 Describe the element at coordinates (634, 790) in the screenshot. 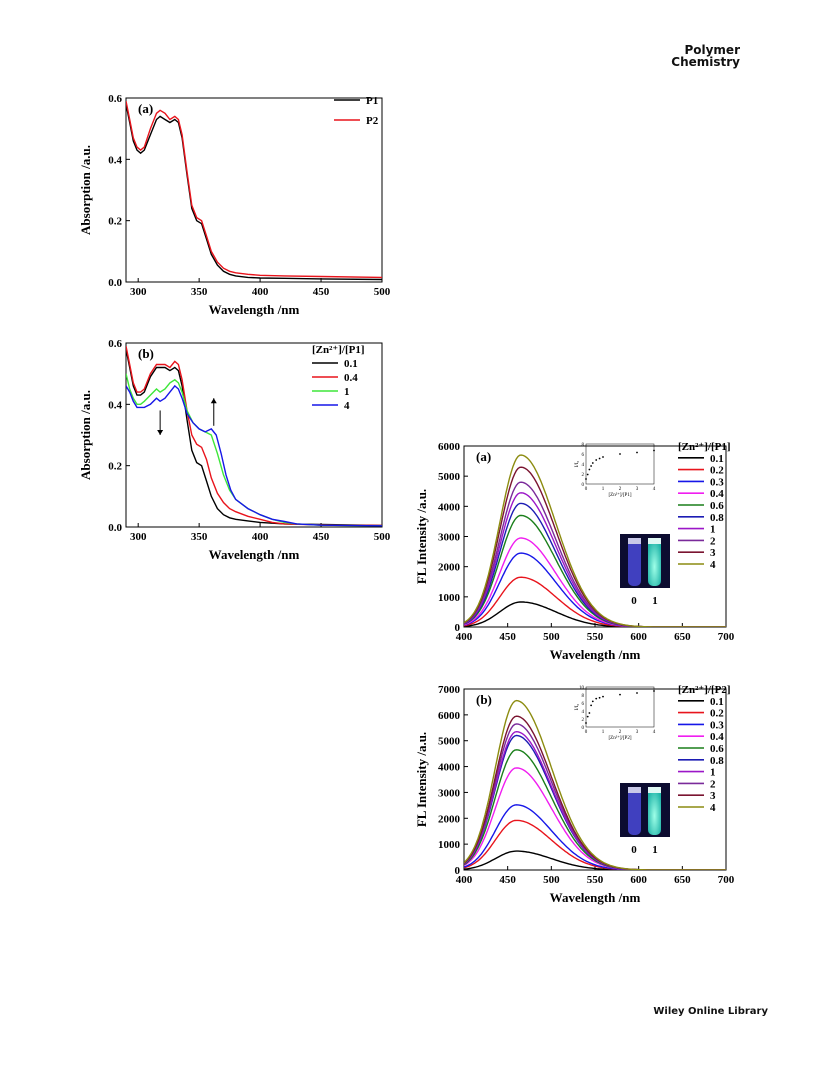

I see `vial-0-cap` at that location.